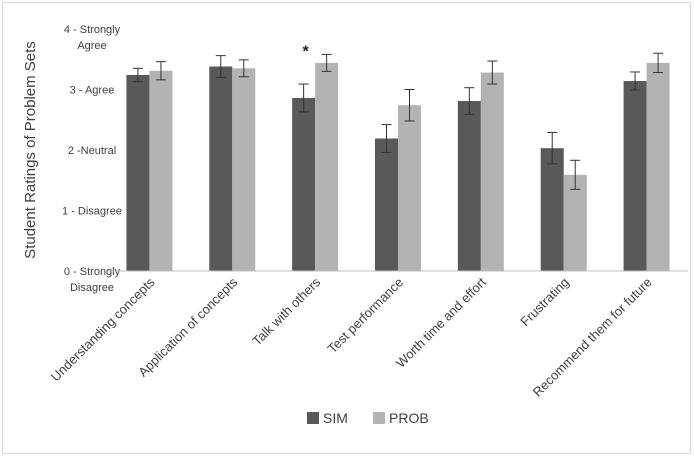  Describe the element at coordinates (92, 212) in the screenshot. I see `y-tick-label: 1 - Disagree` at that location.